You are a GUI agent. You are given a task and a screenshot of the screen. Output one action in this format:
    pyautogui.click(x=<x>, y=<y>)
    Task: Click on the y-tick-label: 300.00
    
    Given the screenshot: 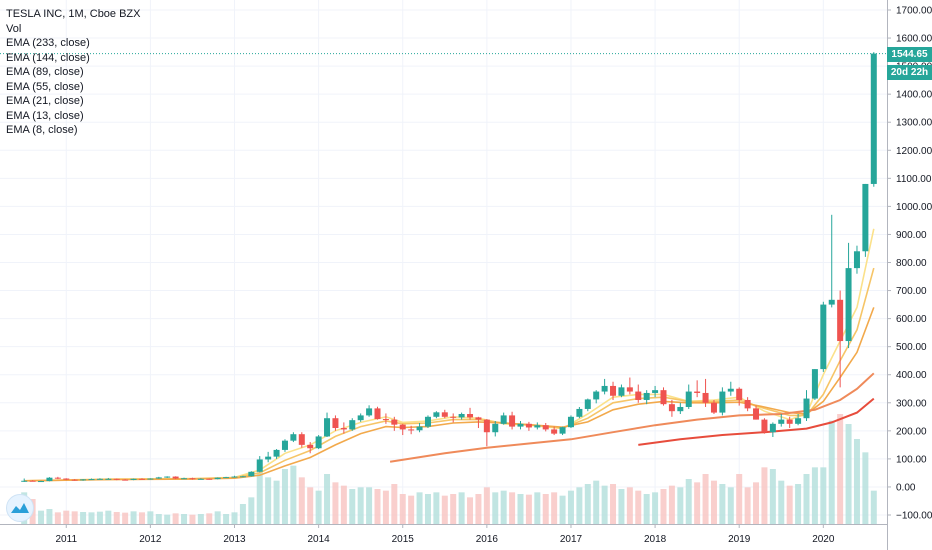 What is the action you would take?
    pyautogui.click(x=911, y=403)
    